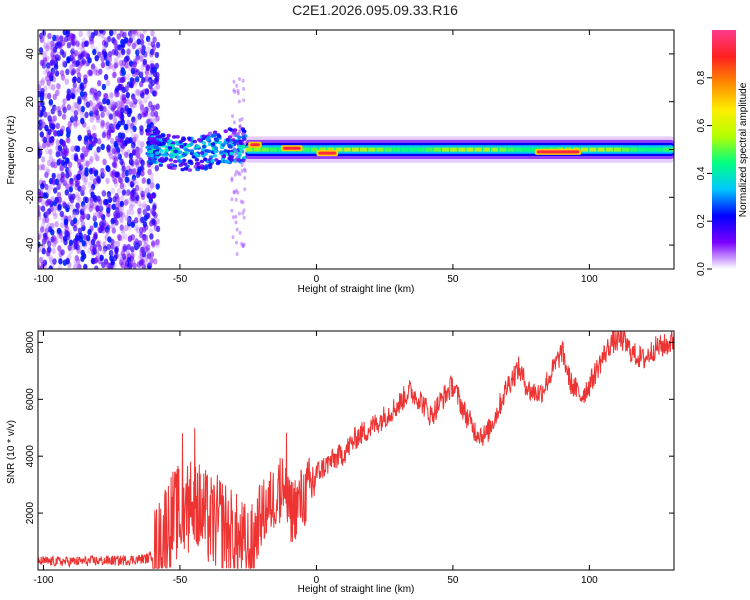 The image size is (750, 600). What do you see at coordinates (701, 221) in the screenshot?
I see `colorbar-tick-label: 0.2` at bounding box center [701, 221].